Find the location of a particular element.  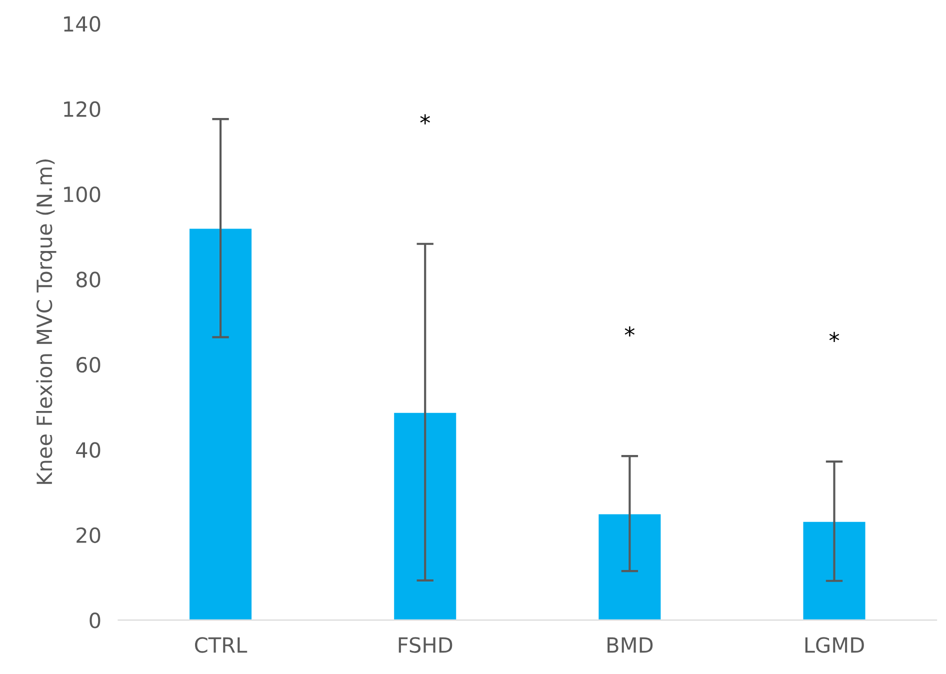

y-tick-label: 80 is located at coordinates (88, 280).